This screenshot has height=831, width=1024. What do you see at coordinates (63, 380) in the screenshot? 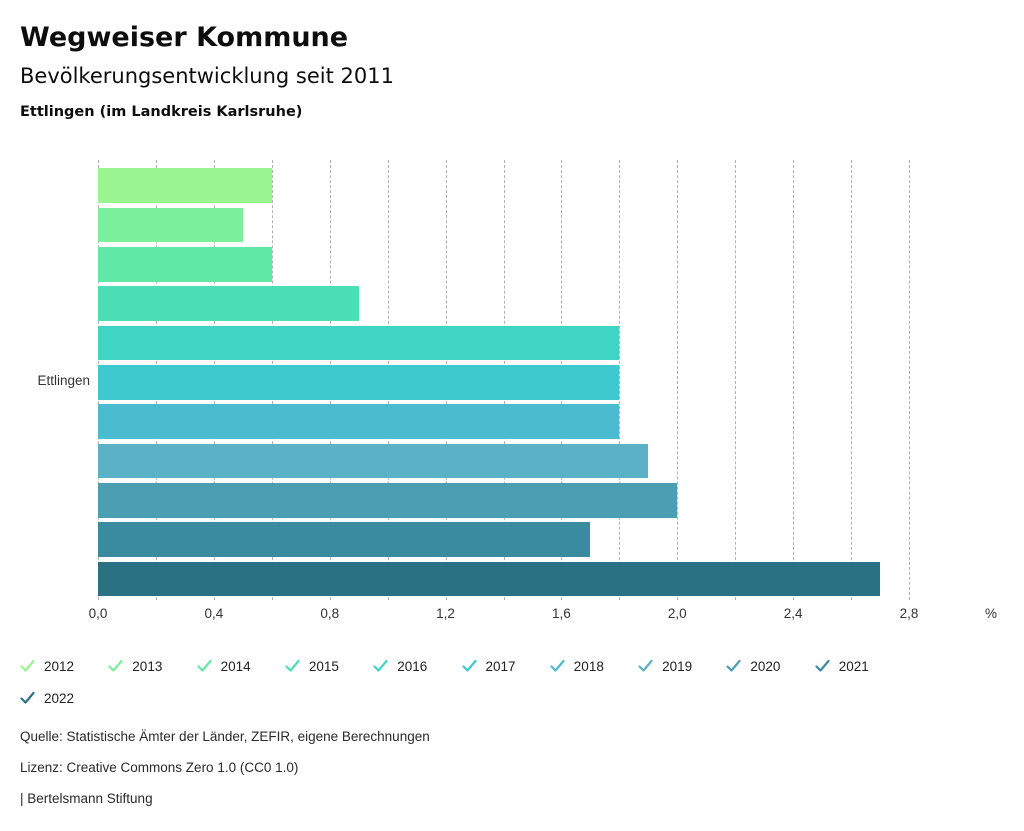
I see `y-axis-label: Ettlingen` at bounding box center [63, 380].